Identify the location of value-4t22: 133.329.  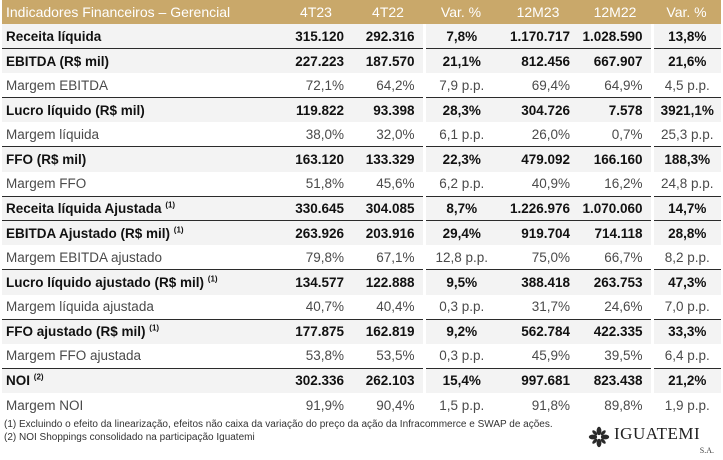
(388, 159).